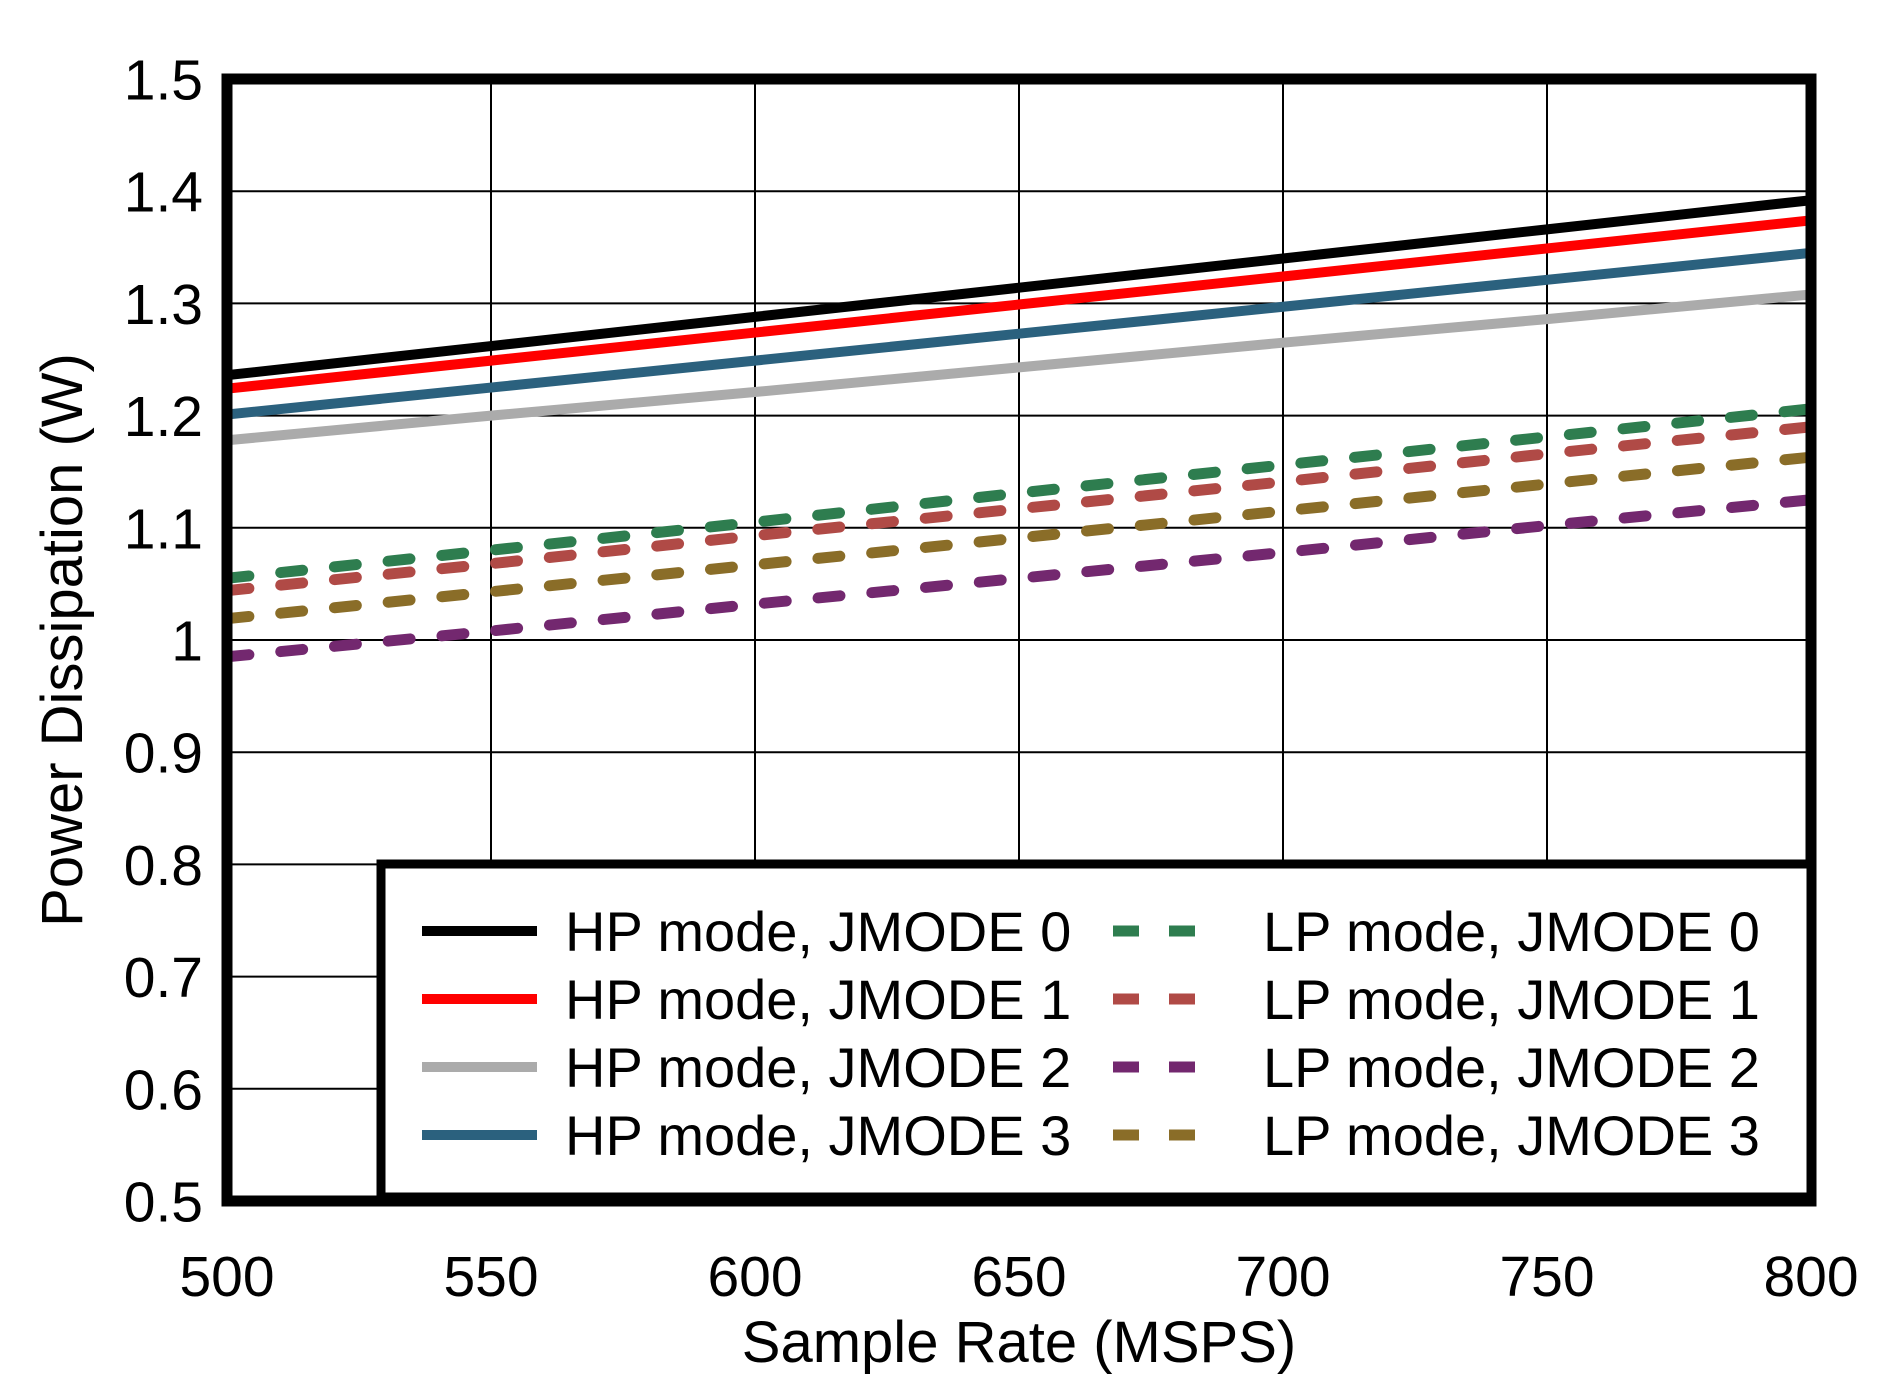  I want to click on y-tick-label: 0.7, so click(163, 978).